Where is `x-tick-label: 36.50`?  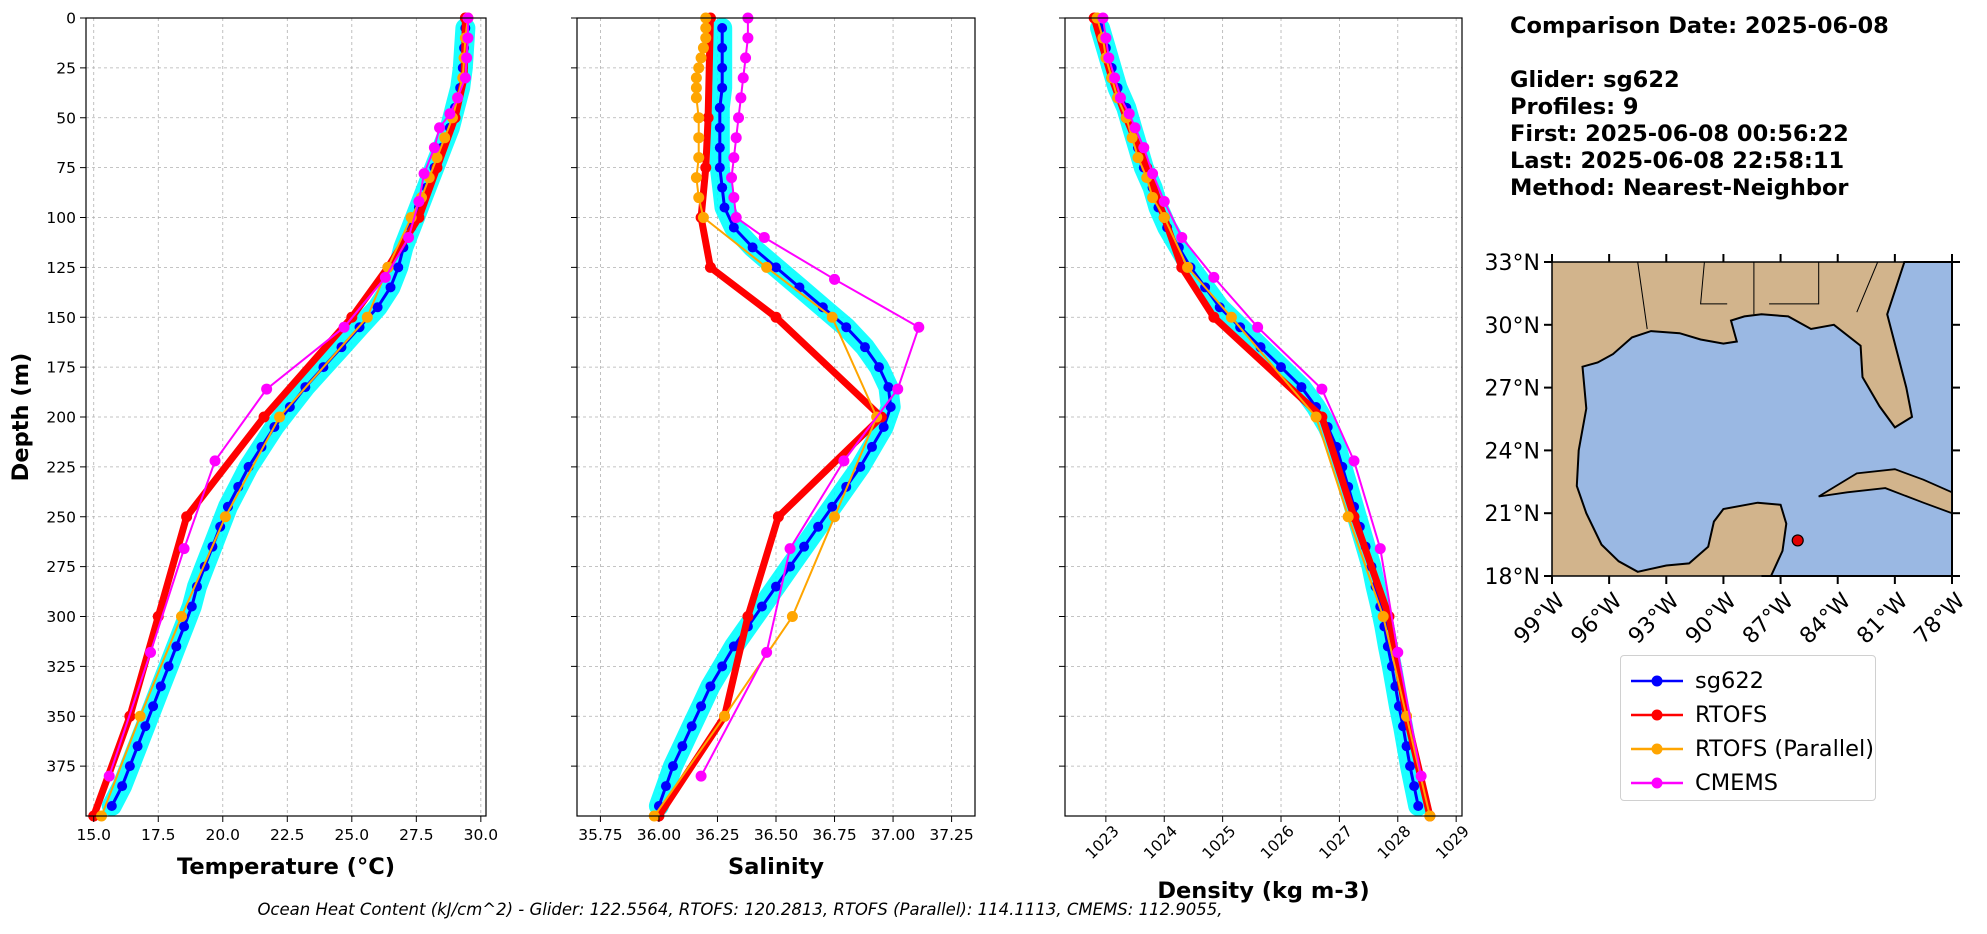 x-tick-label: 36.50 is located at coordinates (776, 835).